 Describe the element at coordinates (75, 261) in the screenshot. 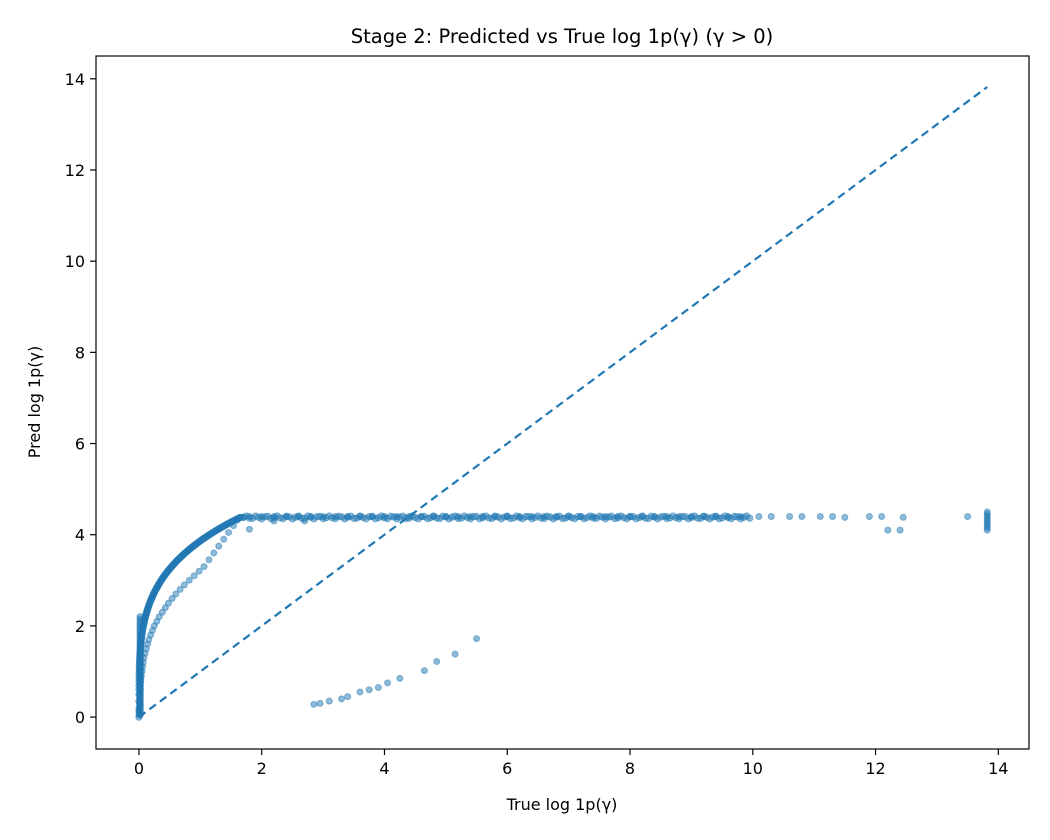

I see `y-tick-label: 10` at that location.